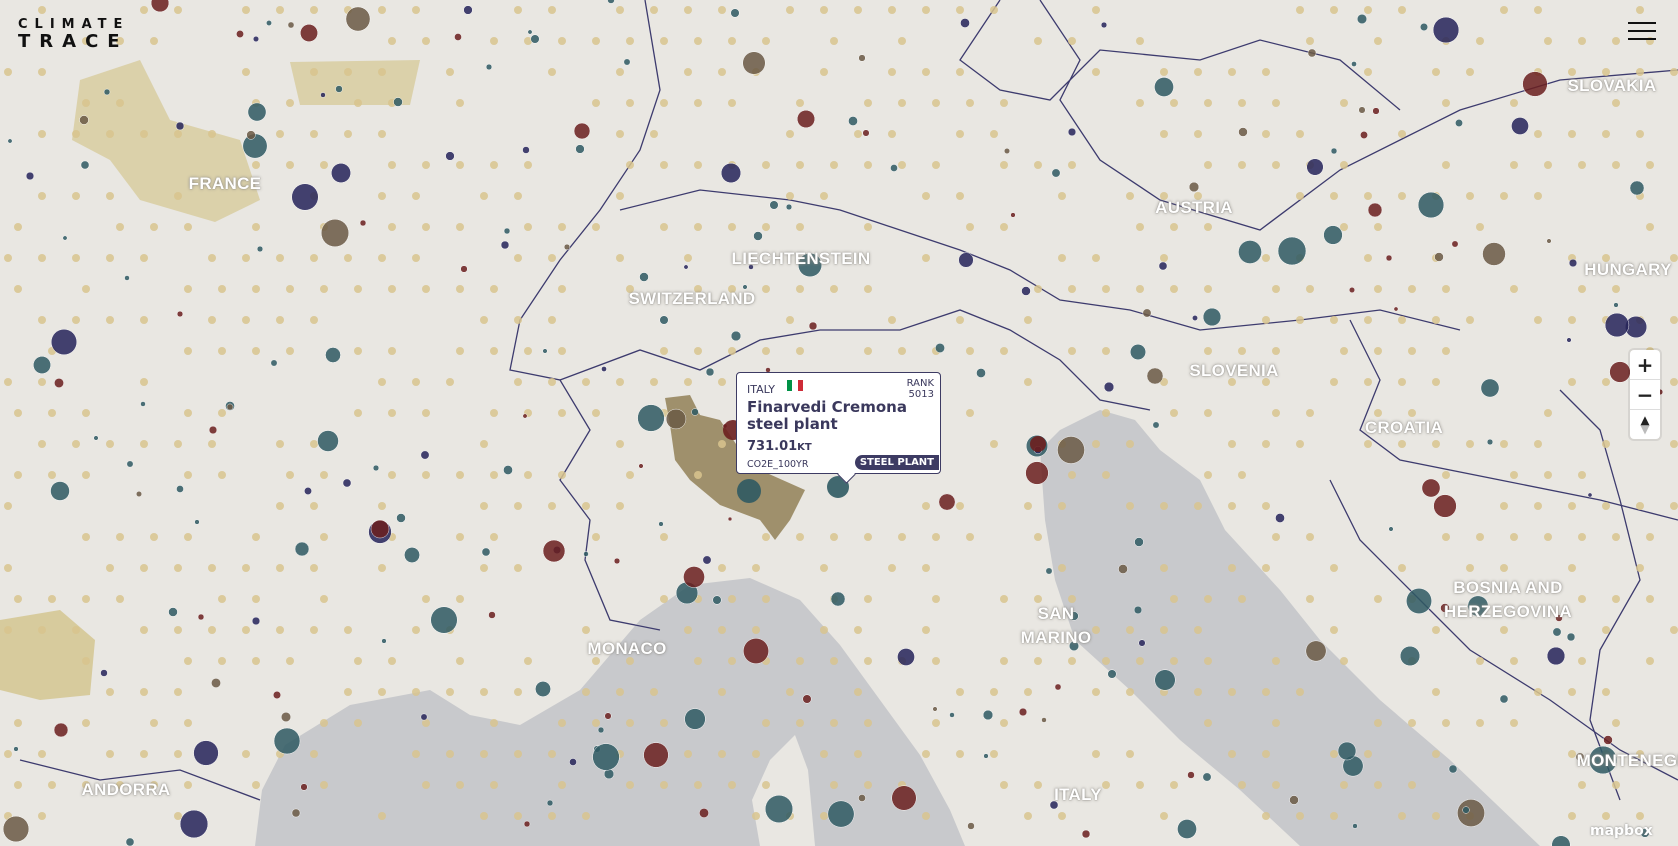 Image resolution: width=1678 pixels, height=846 pixels. Describe the element at coordinates (778, 464) in the screenshot. I see `tooltip-gas: CO2E_100YR` at that location.